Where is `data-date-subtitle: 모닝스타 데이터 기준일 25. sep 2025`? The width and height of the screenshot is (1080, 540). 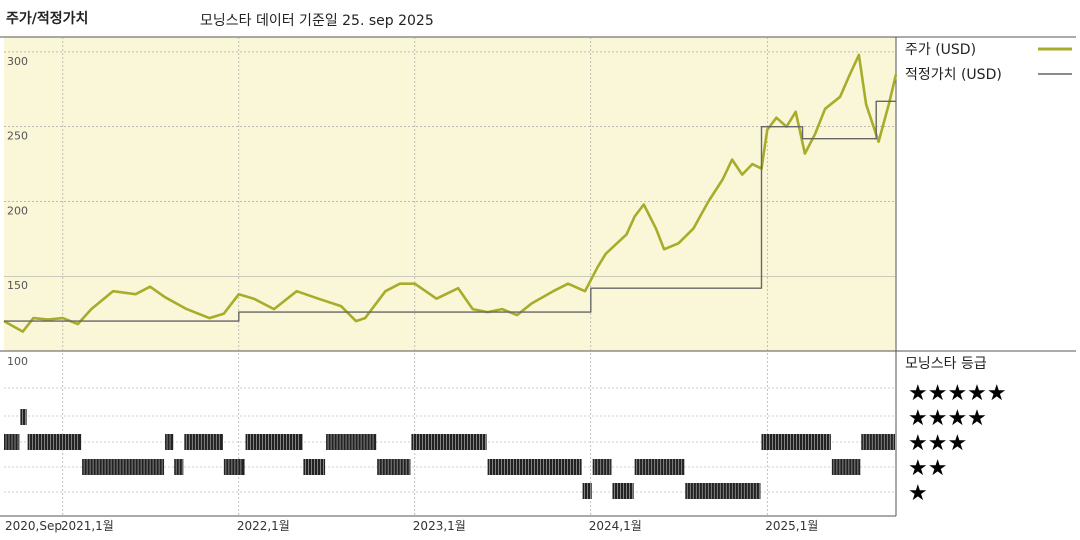 data-date-subtitle: 모닝스타 데이터 기준일 25. sep 2025 is located at coordinates (317, 21).